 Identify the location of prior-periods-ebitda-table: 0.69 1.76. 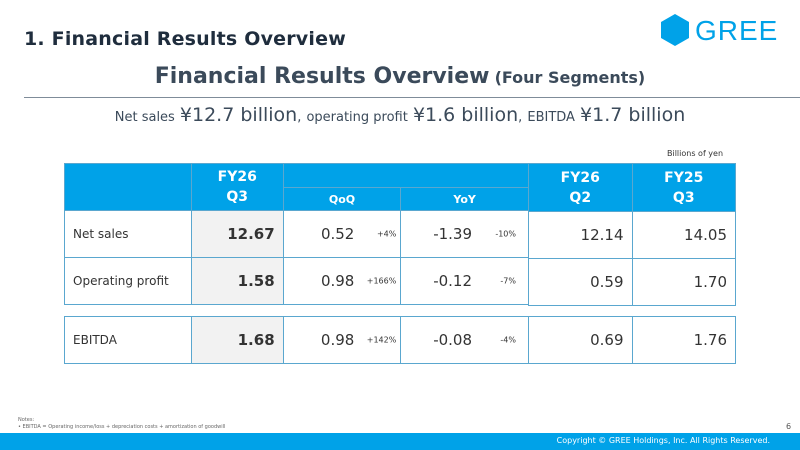
(632, 340).